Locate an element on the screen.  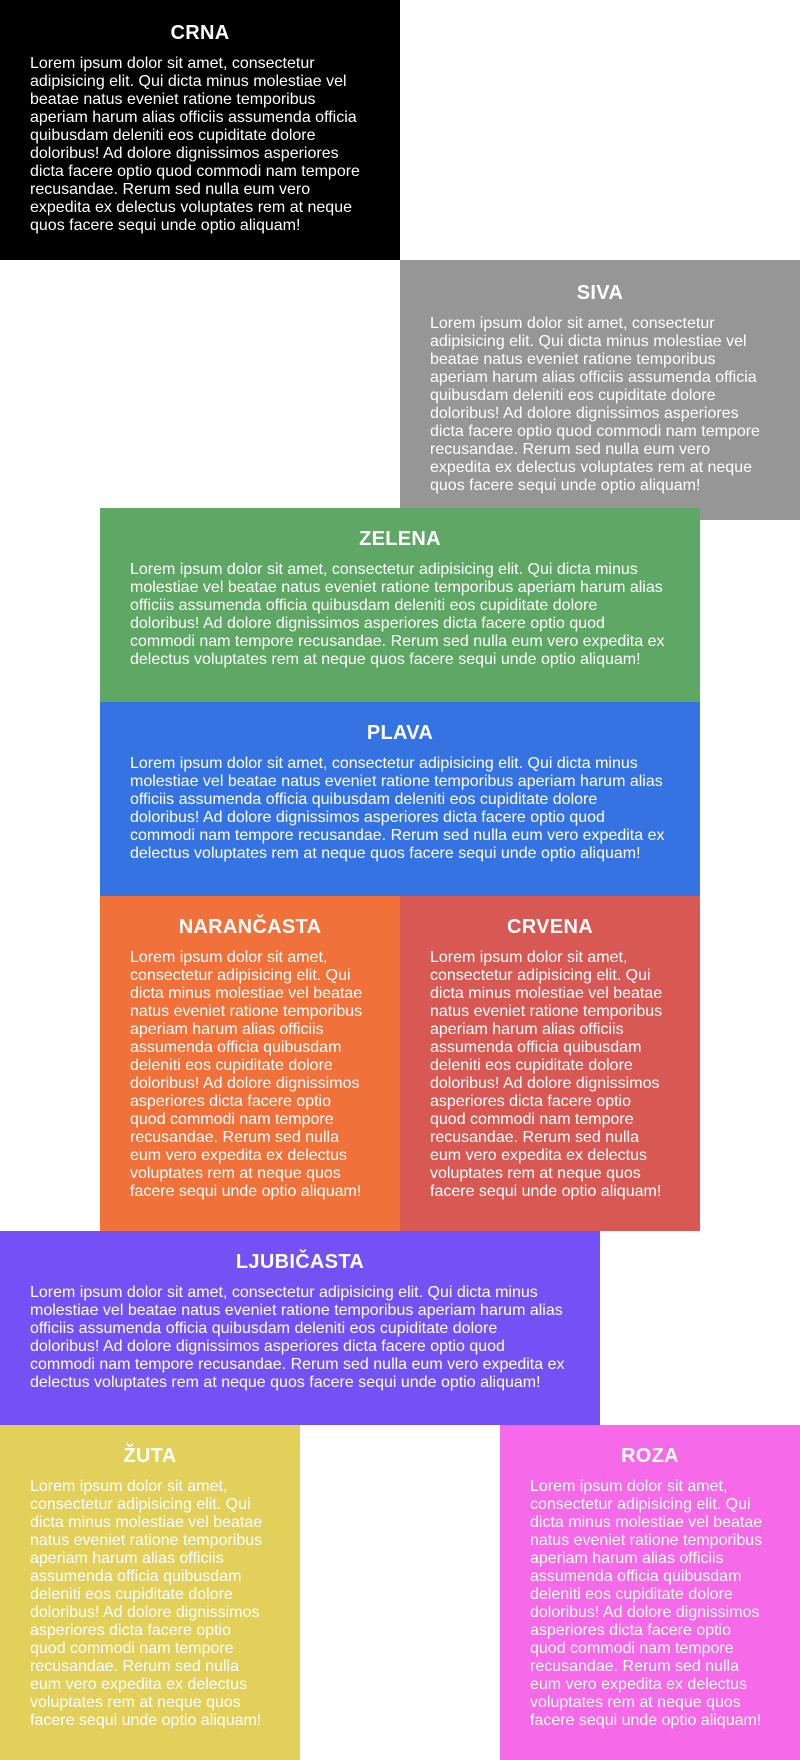
green-section-title: ZELENA is located at coordinates (400, 539).